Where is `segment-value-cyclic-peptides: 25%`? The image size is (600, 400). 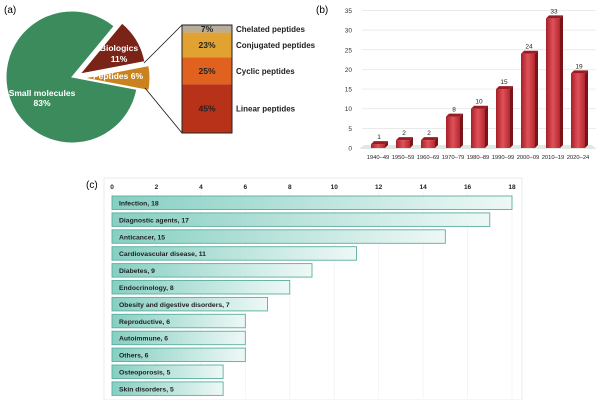 segment-value-cyclic-peptides: 25% is located at coordinates (206, 71).